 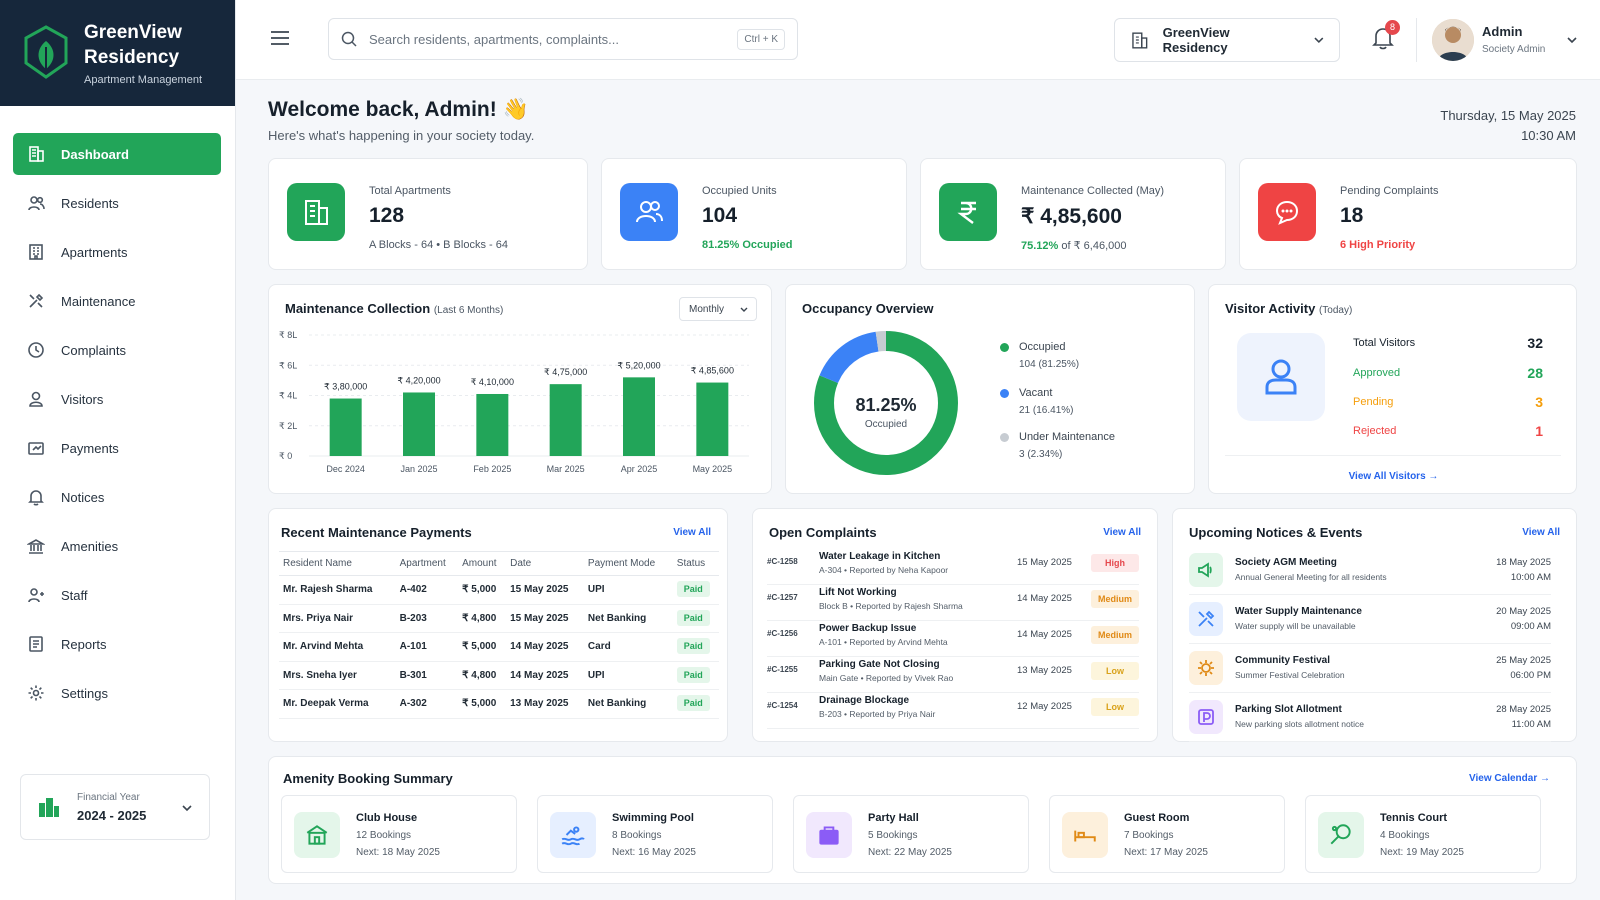 I want to click on table-cell: A-302, so click(x=427, y=704).